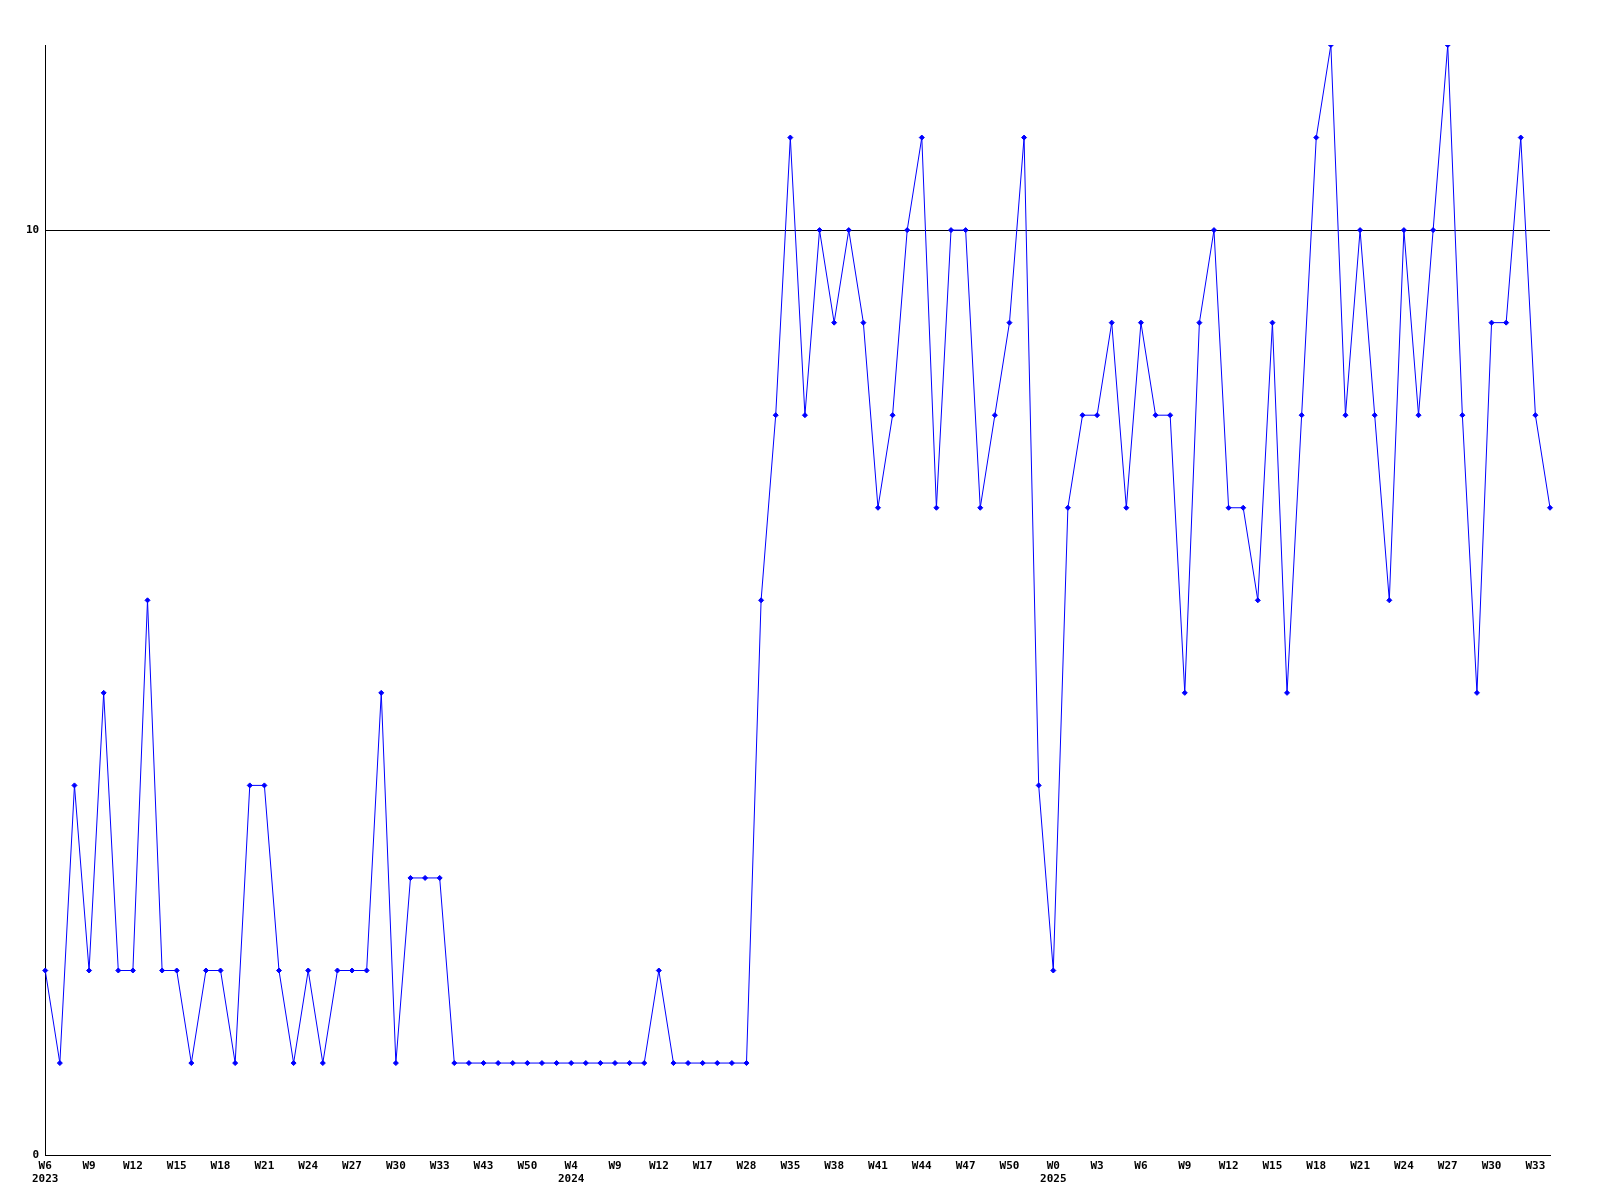  What do you see at coordinates (1141, 1166) in the screenshot?
I see `x-tick-label: W6` at bounding box center [1141, 1166].